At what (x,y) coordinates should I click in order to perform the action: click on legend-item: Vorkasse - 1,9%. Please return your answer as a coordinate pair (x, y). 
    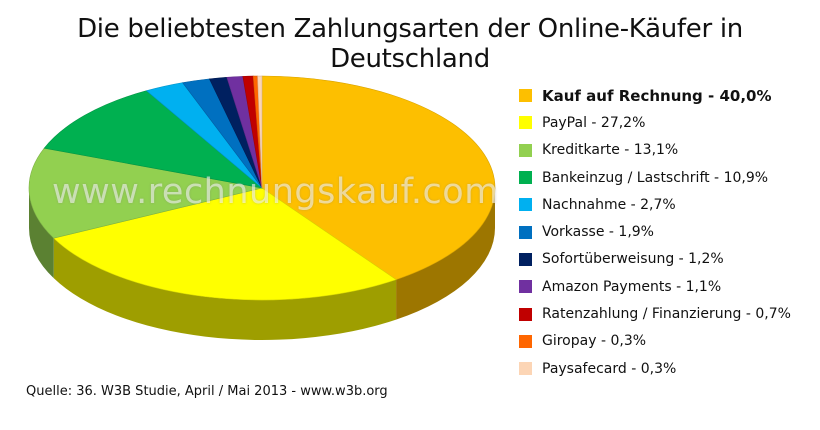
    Looking at the image, I should click on (655, 231).